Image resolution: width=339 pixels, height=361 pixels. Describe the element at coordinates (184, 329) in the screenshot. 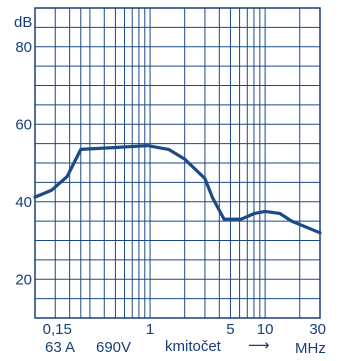

I see `x-tick-labels: 0,15 1 5 10 30` at that location.